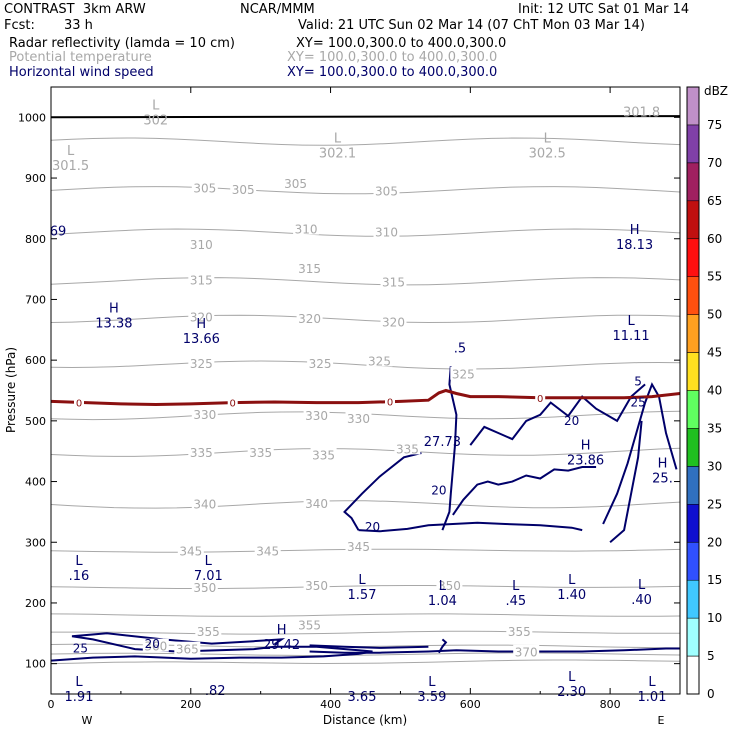 This screenshot has height=740, width=740. What do you see at coordinates (35, 299) in the screenshot?
I see `y-tick-label: 700` at bounding box center [35, 299].